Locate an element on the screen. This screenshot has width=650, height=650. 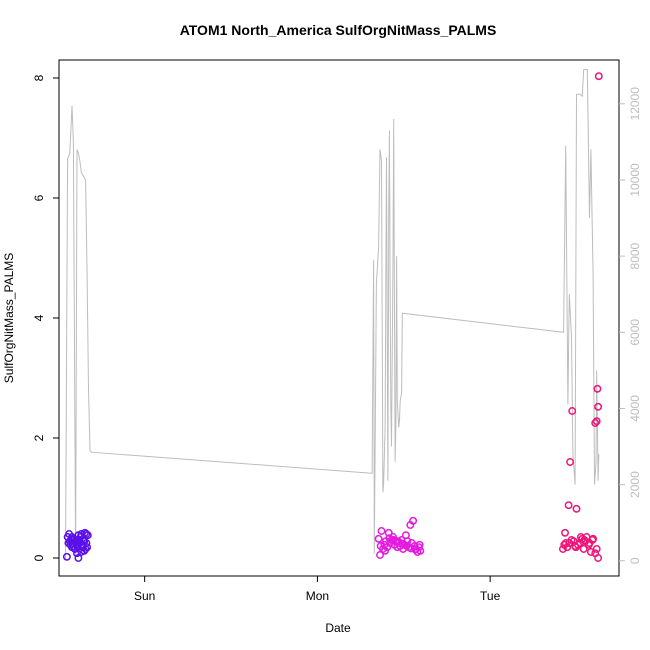
x-tick-label: Tue is located at coordinates (490, 596).